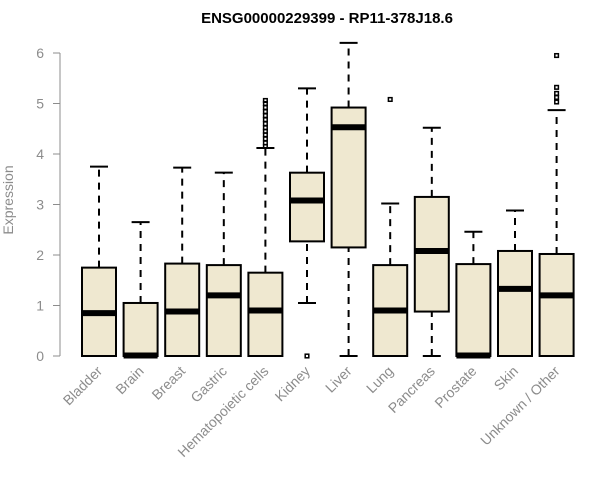  Describe the element at coordinates (40, 104) in the screenshot. I see `y-tick-label: 5` at that location.